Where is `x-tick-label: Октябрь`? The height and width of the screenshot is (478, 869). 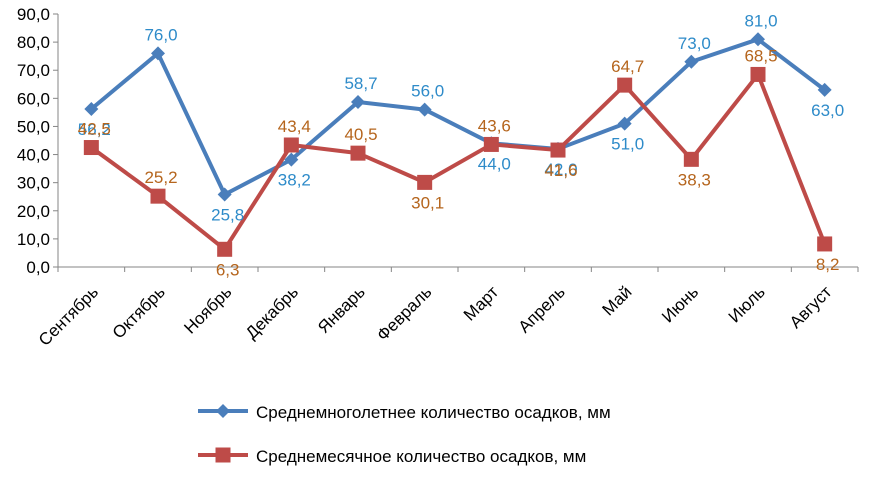 x-tick-label: Октябрь is located at coordinates (139, 312).